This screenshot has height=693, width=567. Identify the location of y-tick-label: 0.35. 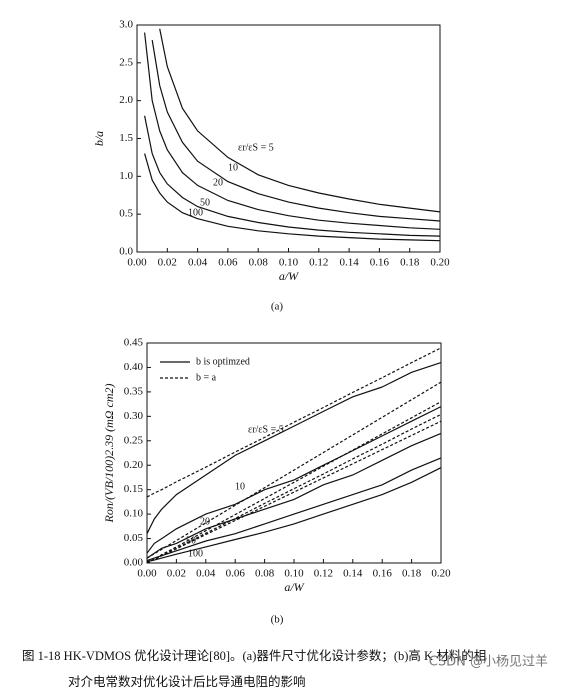
(134, 391).